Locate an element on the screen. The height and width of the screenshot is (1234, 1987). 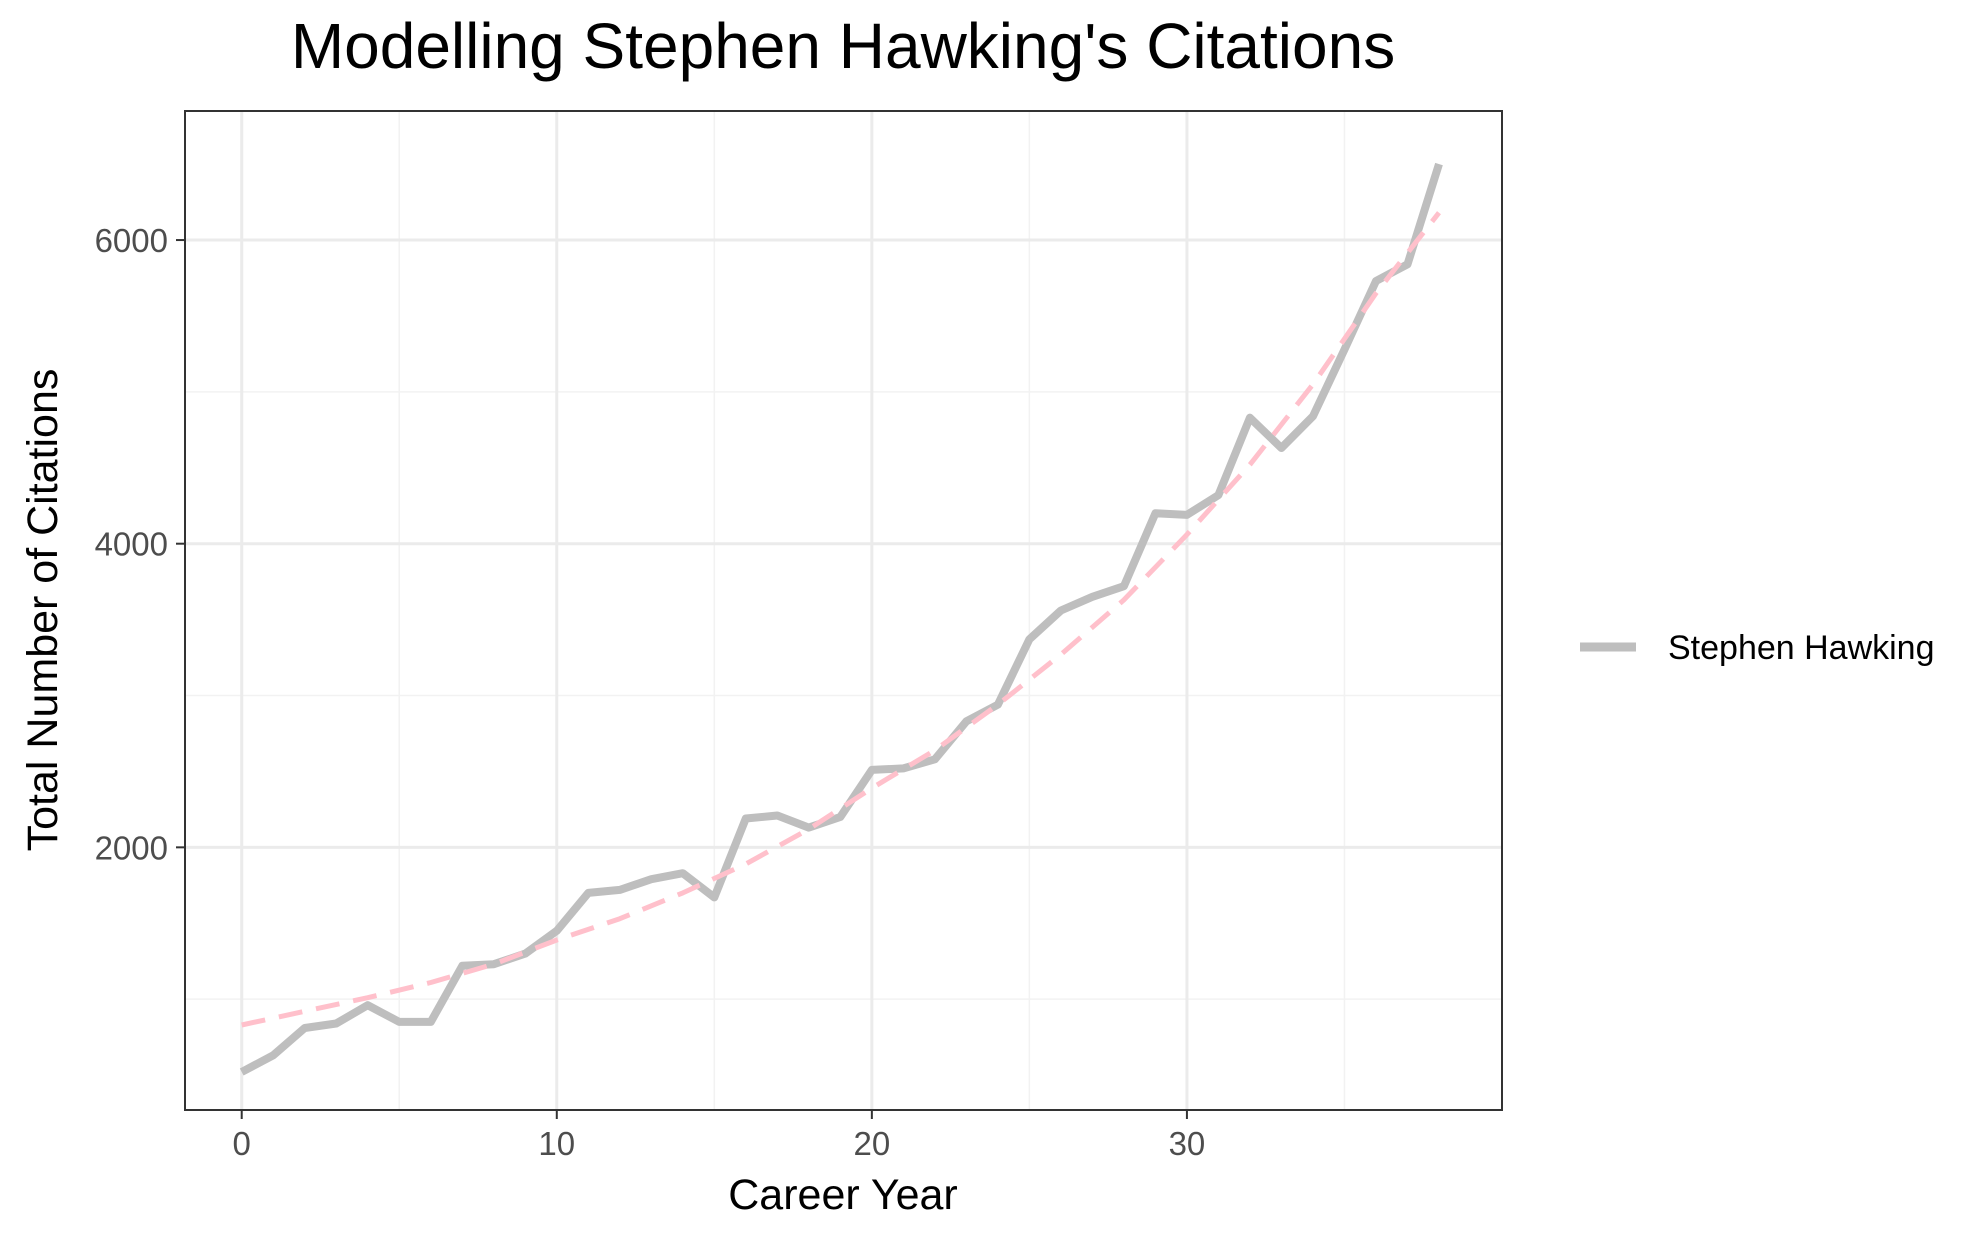
chart-title: Modelling Stephen Hawking's Citations is located at coordinates (843, 46).